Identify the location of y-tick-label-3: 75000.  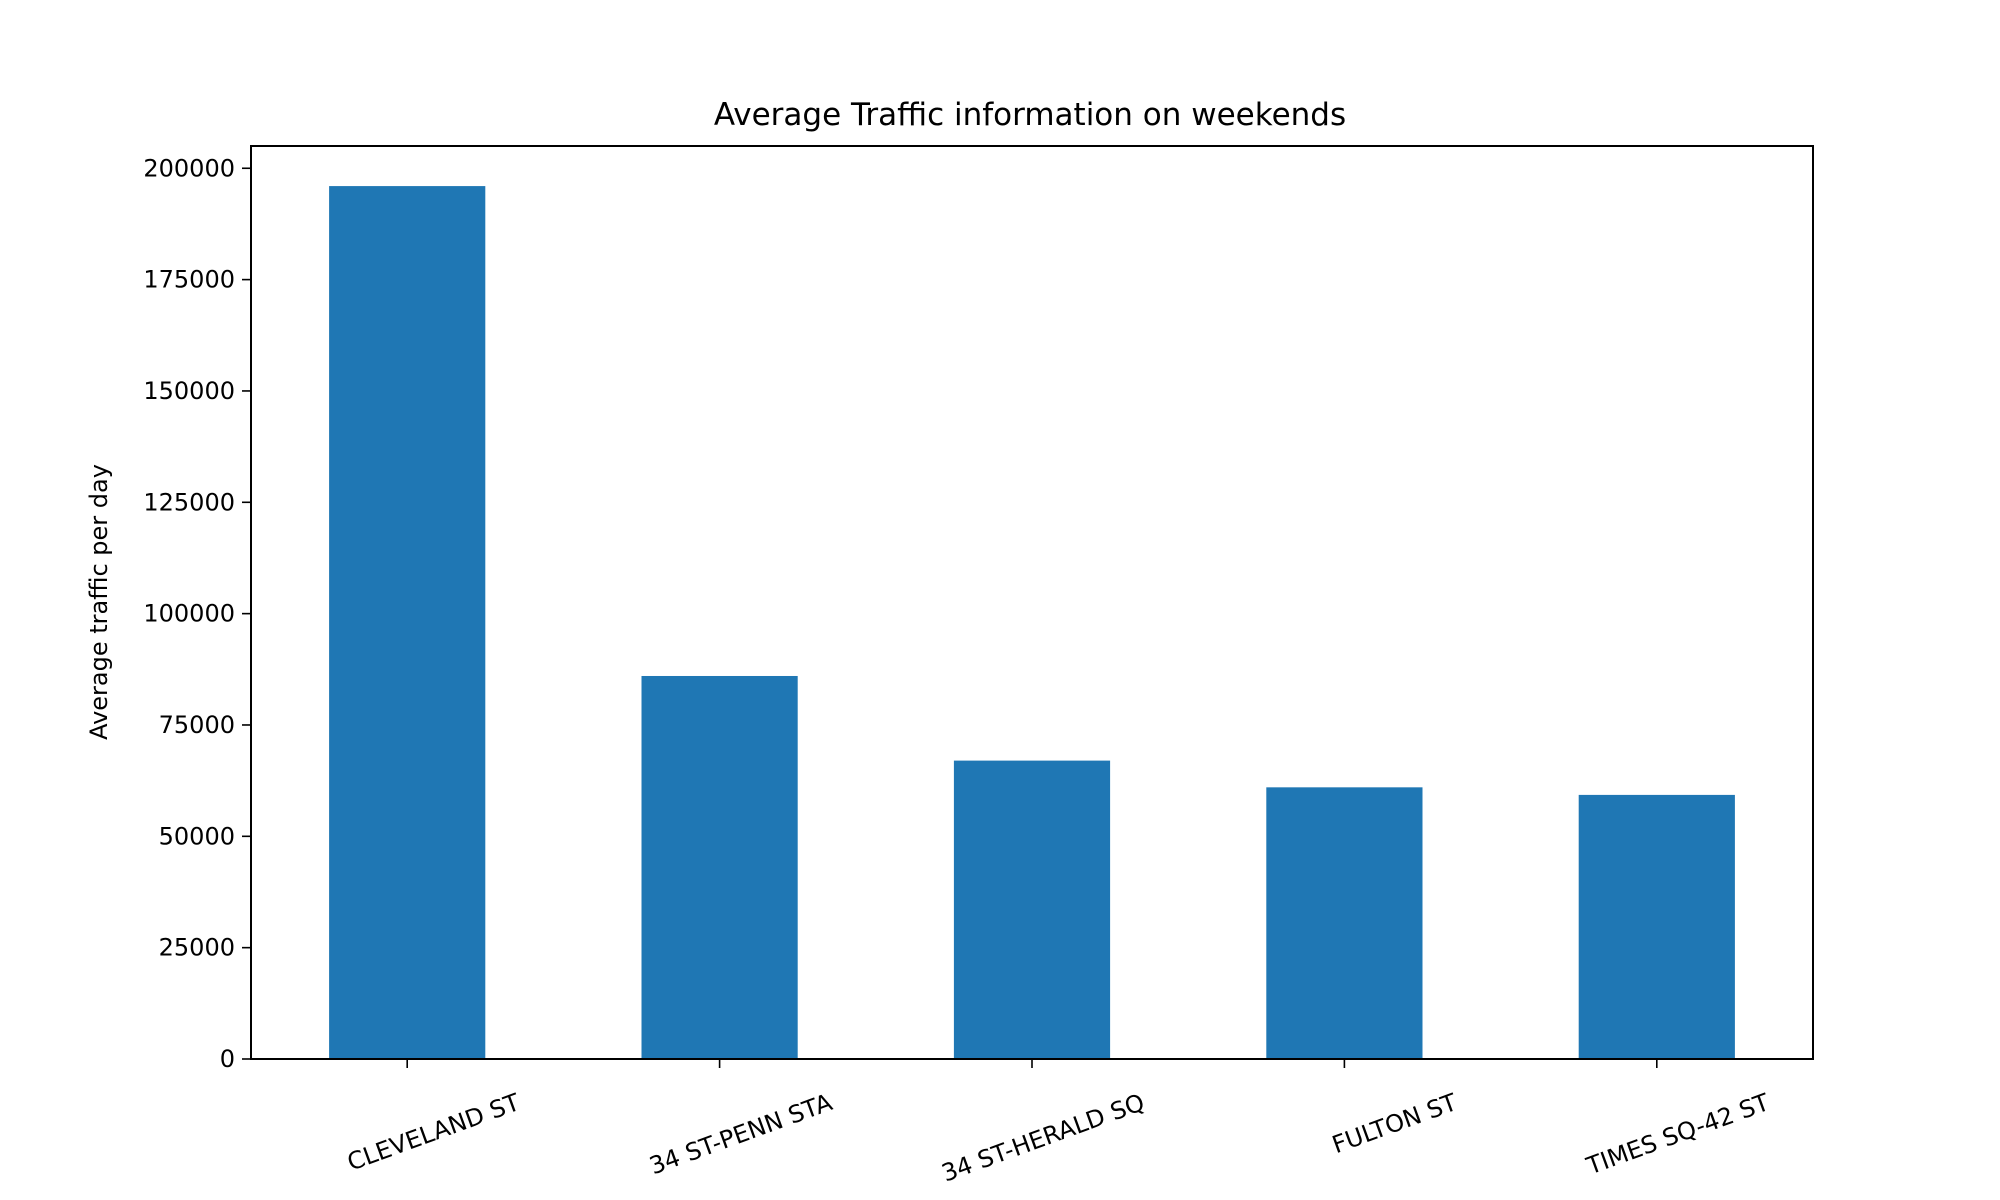
(197, 725).